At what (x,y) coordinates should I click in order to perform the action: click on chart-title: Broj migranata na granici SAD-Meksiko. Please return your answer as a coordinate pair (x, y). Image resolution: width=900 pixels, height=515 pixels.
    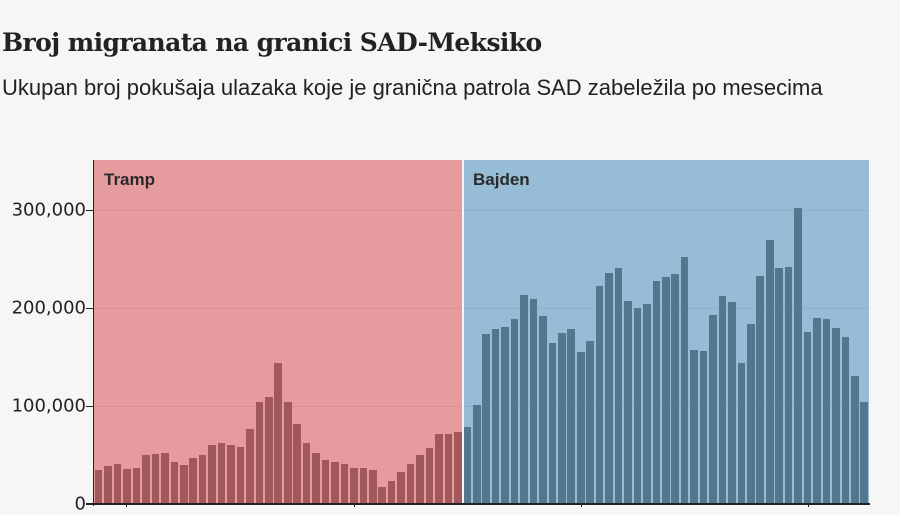
    Looking at the image, I should click on (272, 42).